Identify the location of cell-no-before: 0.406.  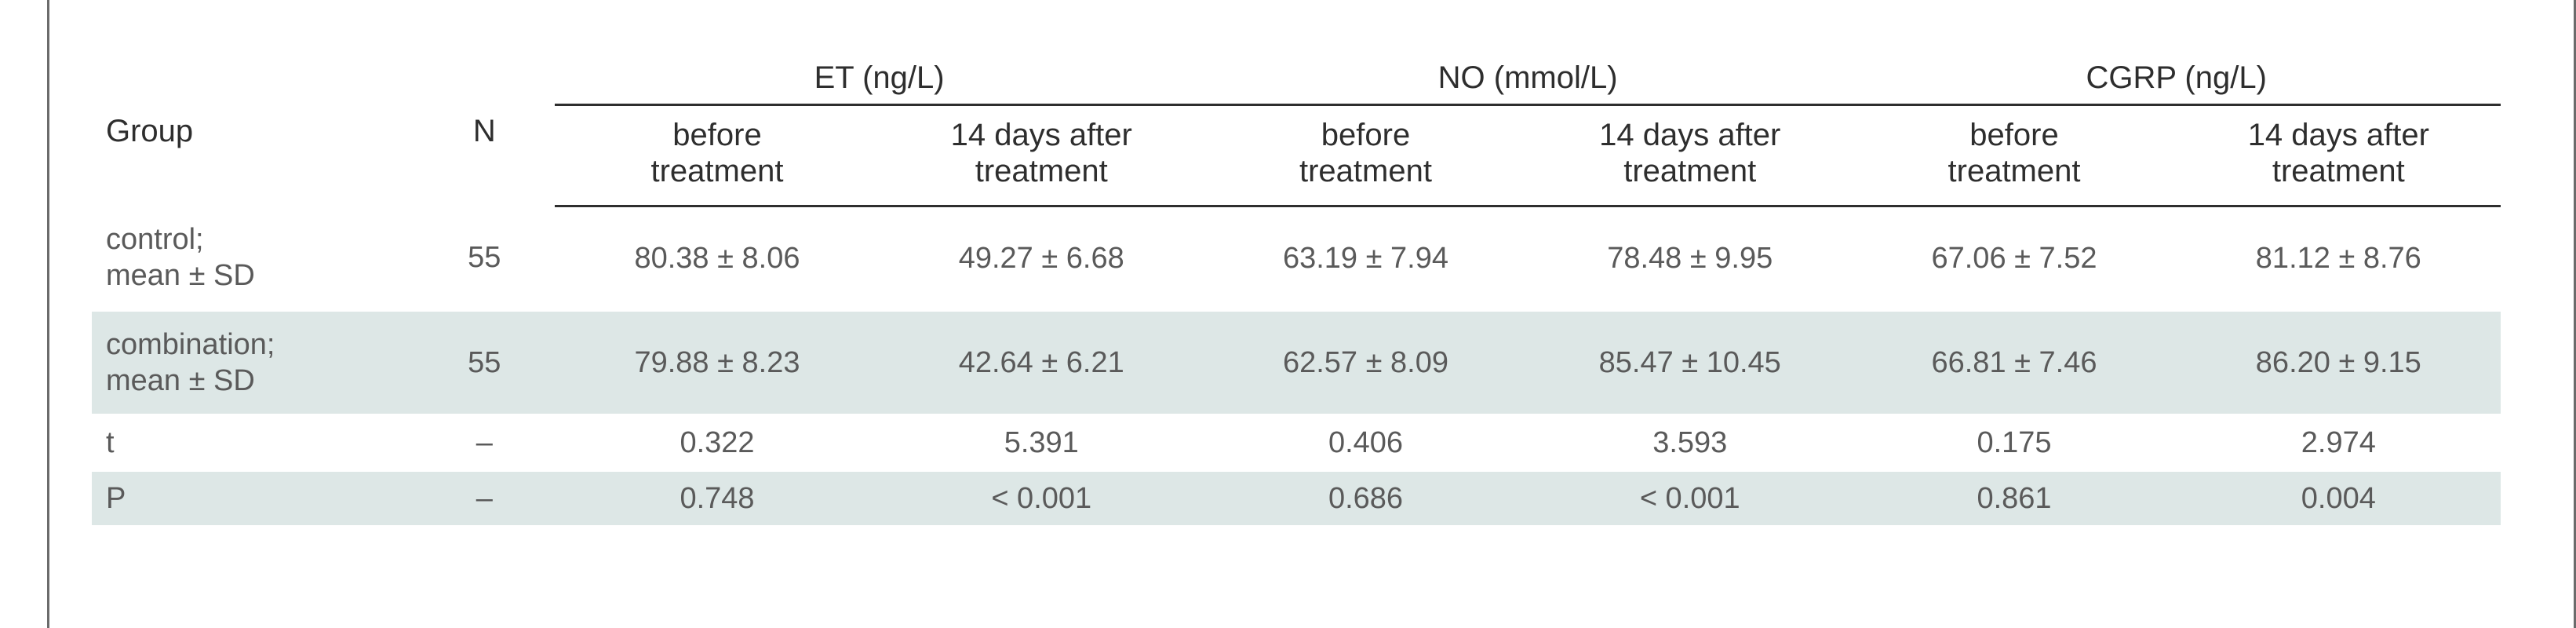
(1365, 442).